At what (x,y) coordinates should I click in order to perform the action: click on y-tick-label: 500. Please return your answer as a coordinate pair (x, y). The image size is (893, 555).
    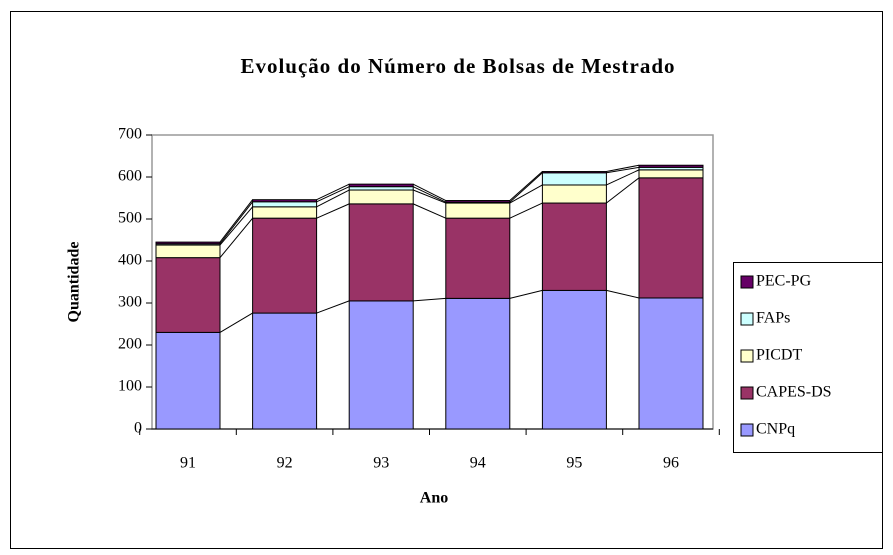
    Looking at the image, I should click on (130, 218).